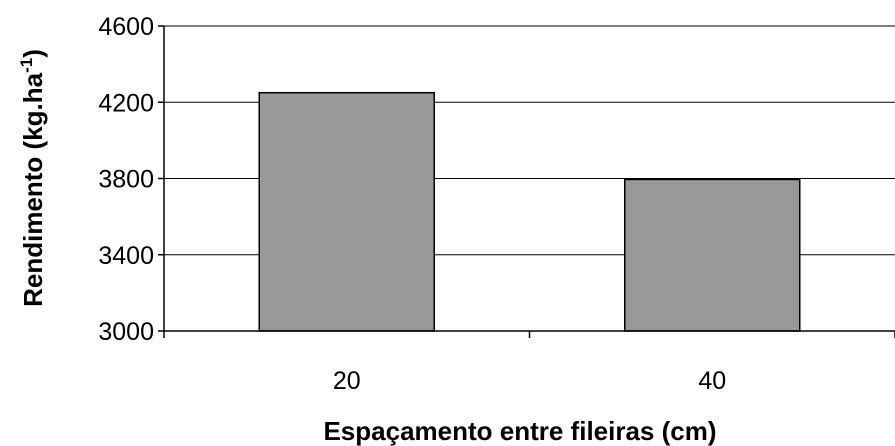  I want to click on y-ticks: 3000 3400 3800 4200 4600, so click(131, 179).